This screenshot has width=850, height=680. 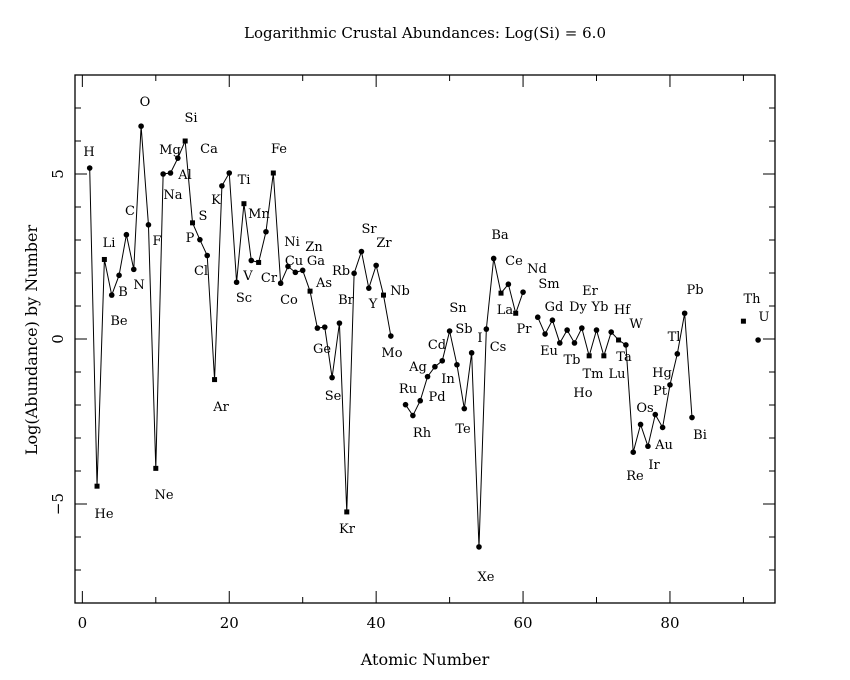 What do you see at coordinates (391, 353) in the screenshot?
I see `data-label-Mo: Mo` at bounding box center [391, 353].